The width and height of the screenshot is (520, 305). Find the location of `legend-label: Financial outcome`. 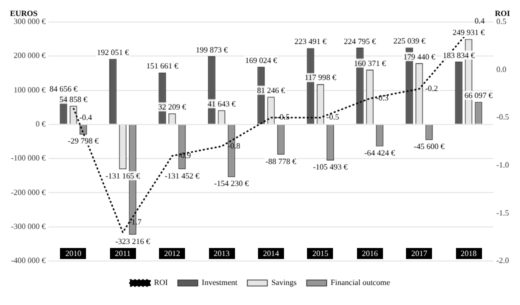

legend-label: Financial outcome is located at coordinates (360, 283).